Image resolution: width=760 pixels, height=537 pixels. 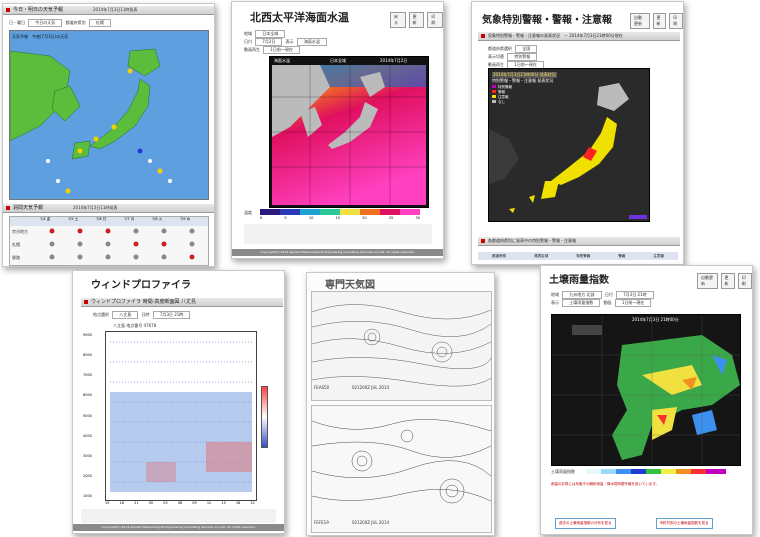 I want to click on legend-label: なし, so click(x=501, y=102).